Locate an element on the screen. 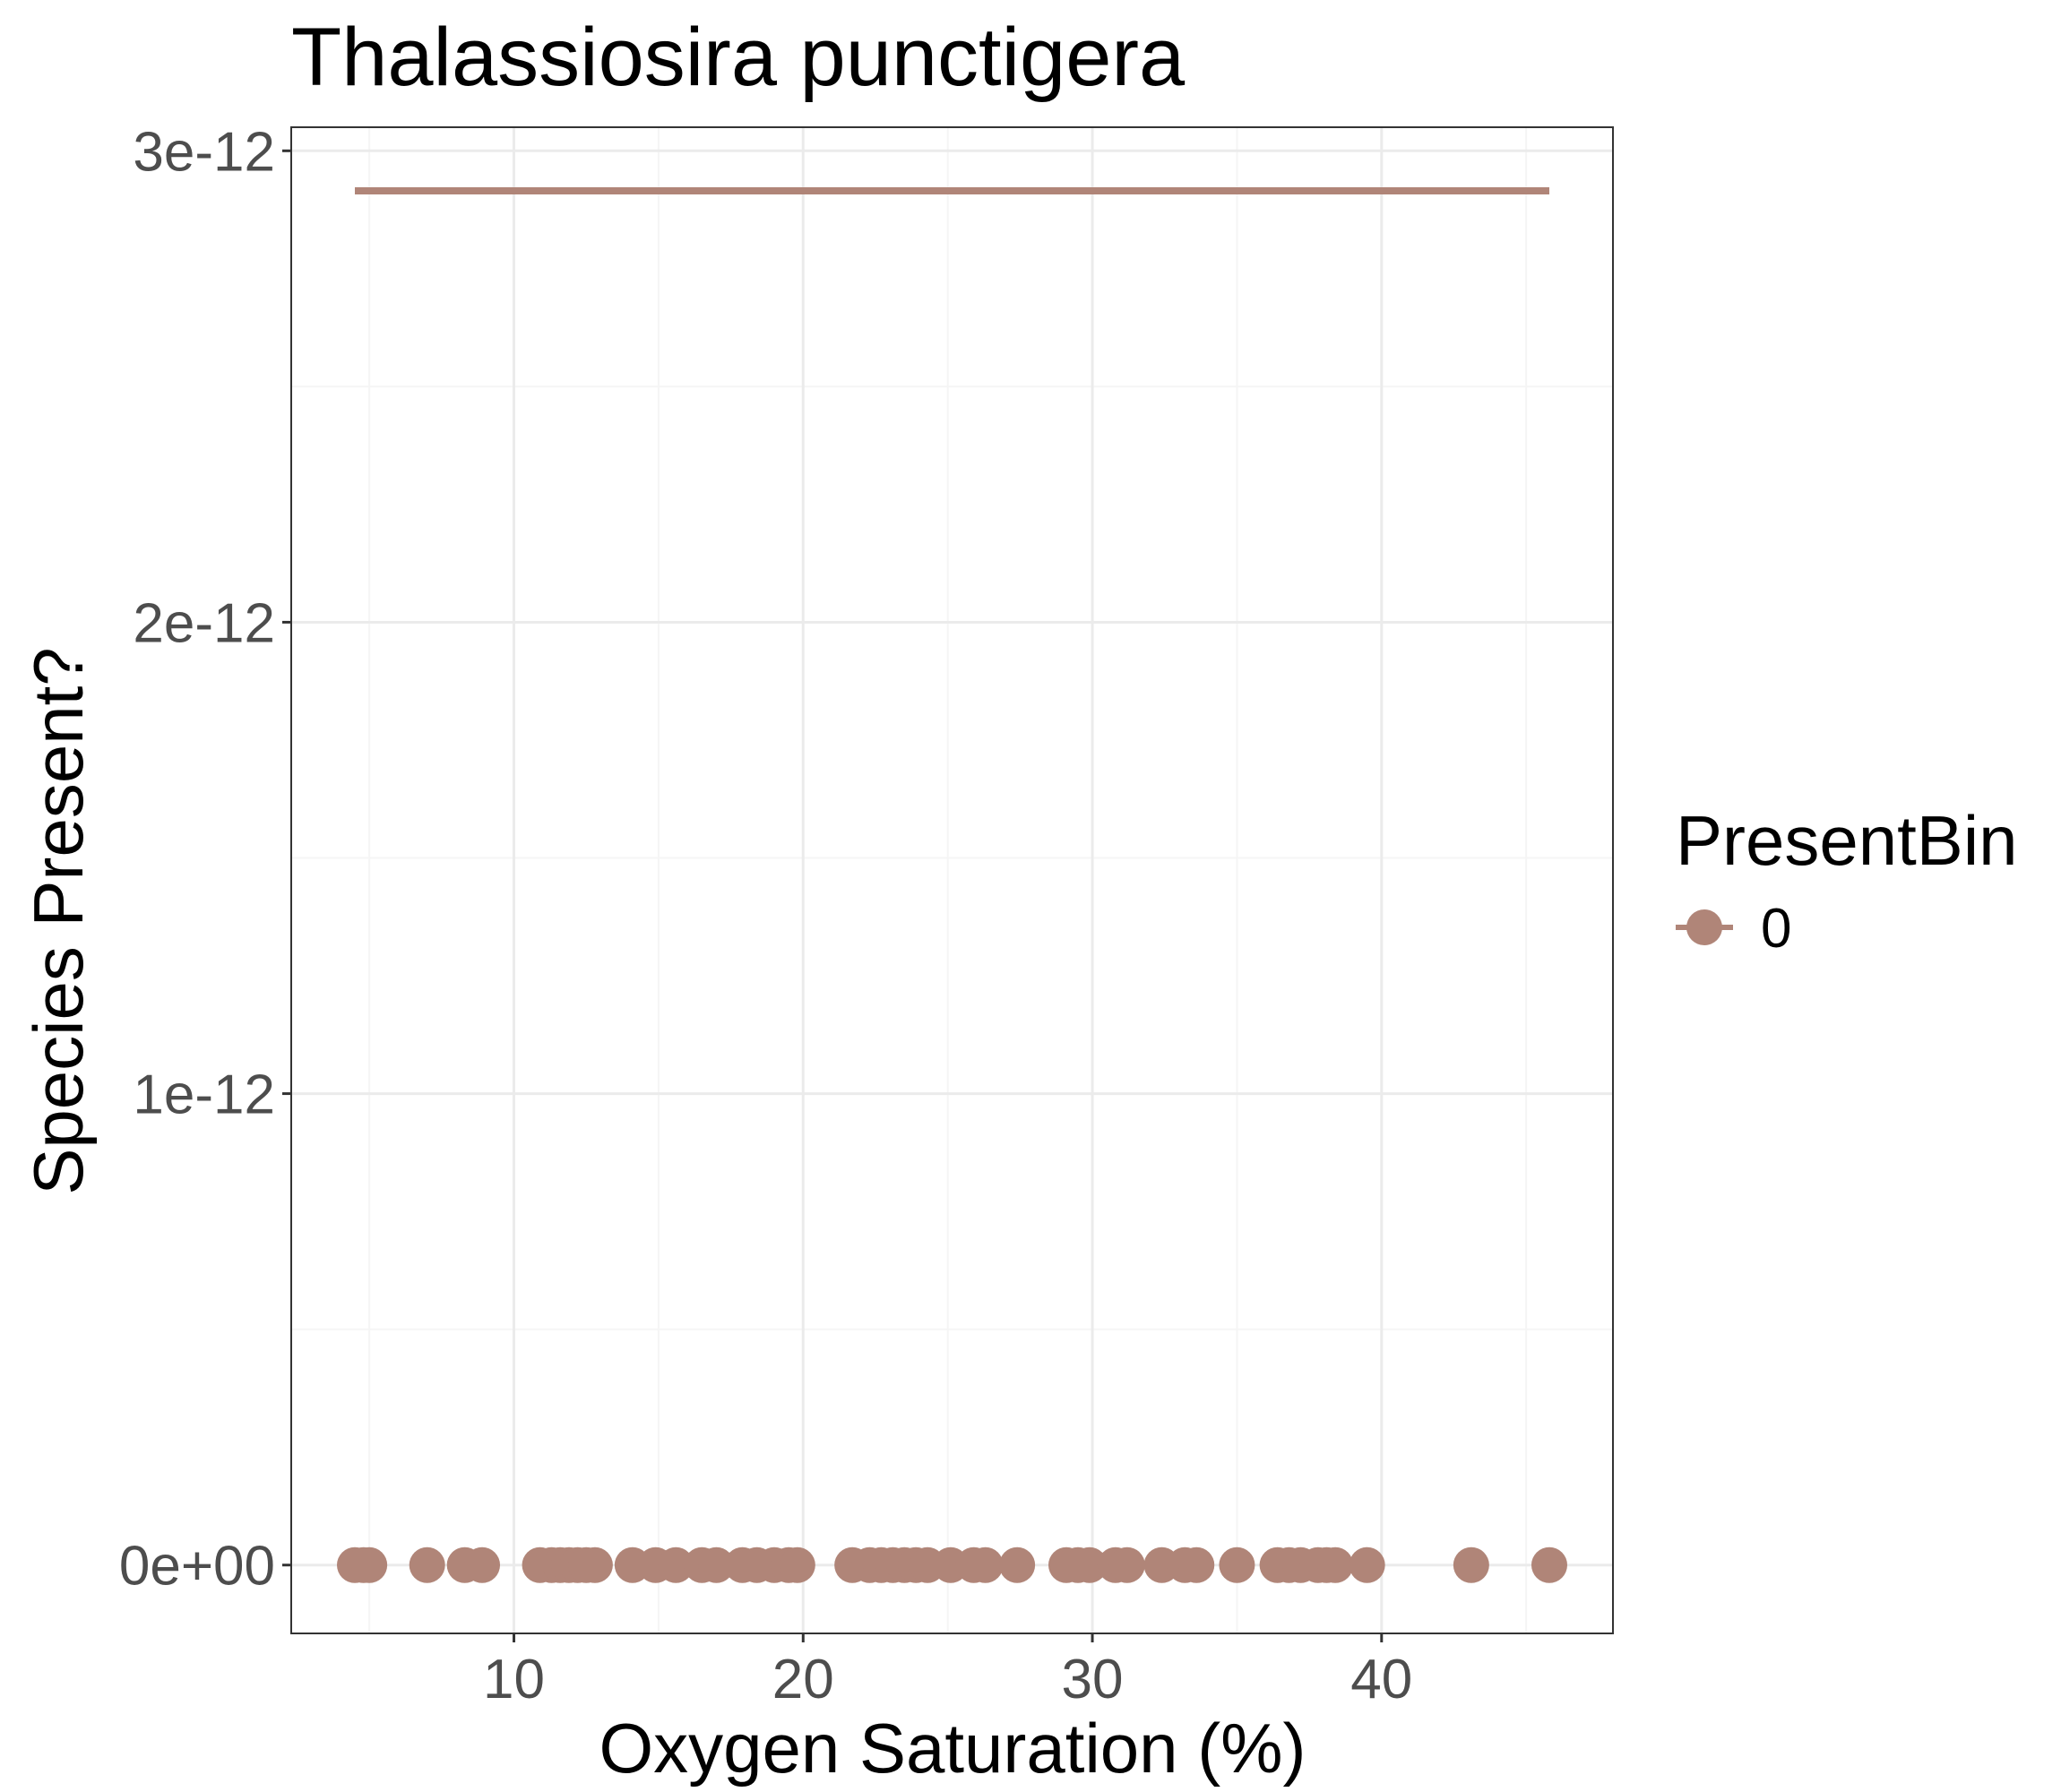 The width and height of the screenshot is (2061, 1792). y-axis-title: Species Present? is located at coordinates (58, 920).